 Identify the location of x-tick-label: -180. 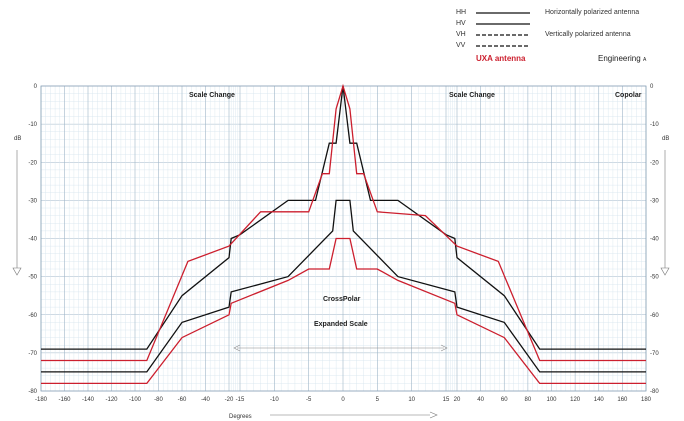
(41, 400).